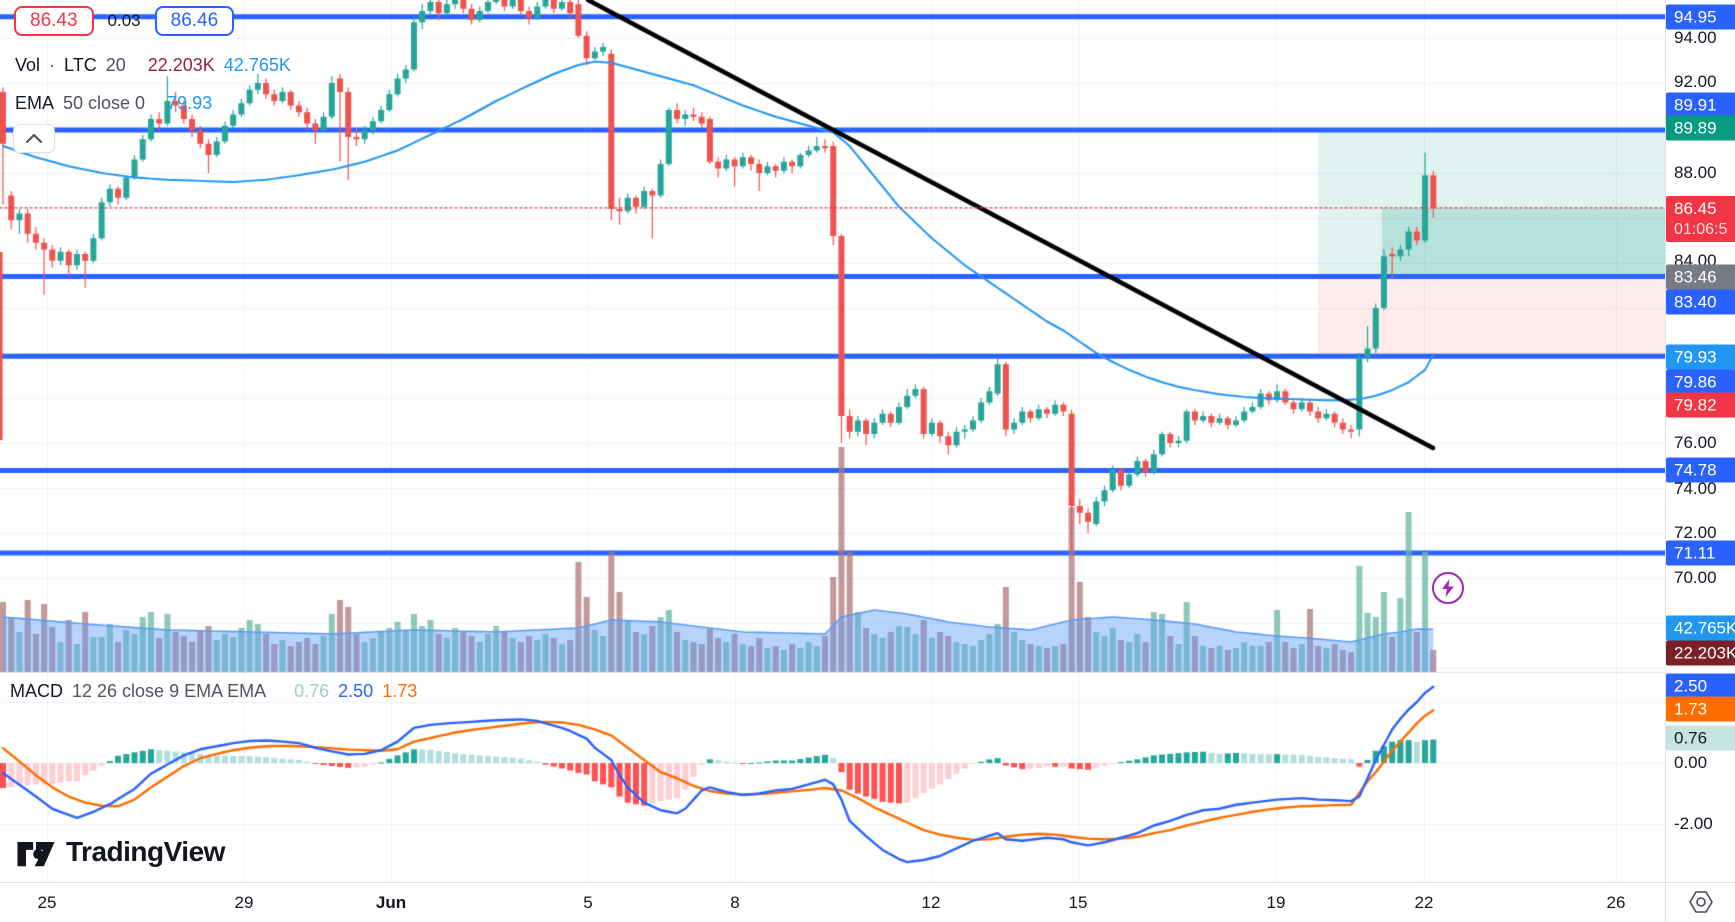 The height and width of the screenshot is (922, 1735). I want to click on volume-ma-value: 42.765K, so click(257, 65).